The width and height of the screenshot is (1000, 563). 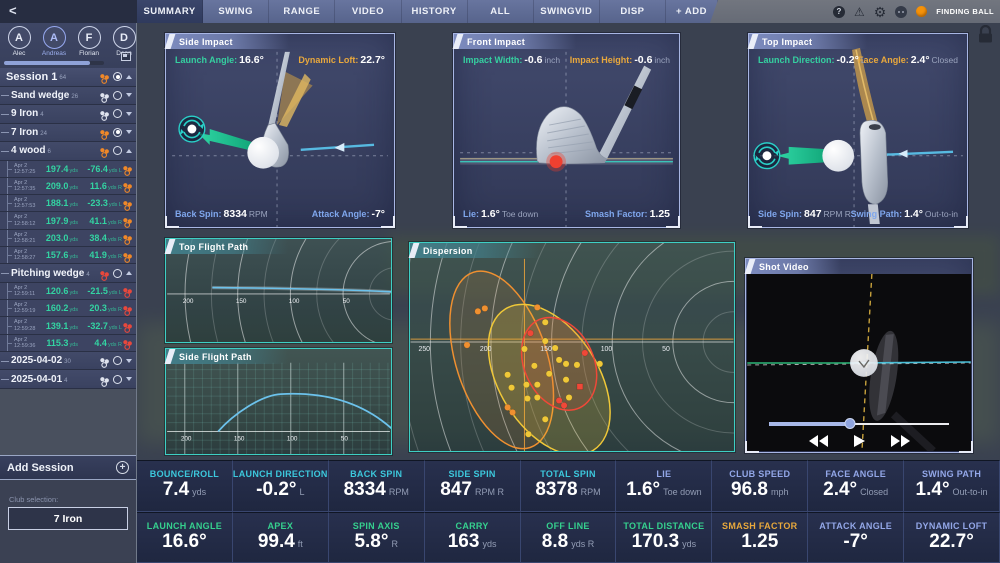 I want to click on plus-icon: +, so click(x=122, y=467).